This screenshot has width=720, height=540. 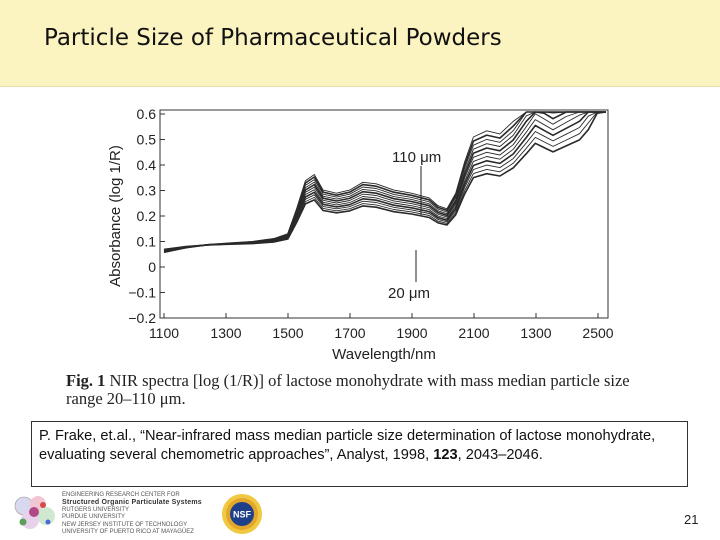 I want to click on citation-pages: , 2043–2046., so click(x=500, y=455).